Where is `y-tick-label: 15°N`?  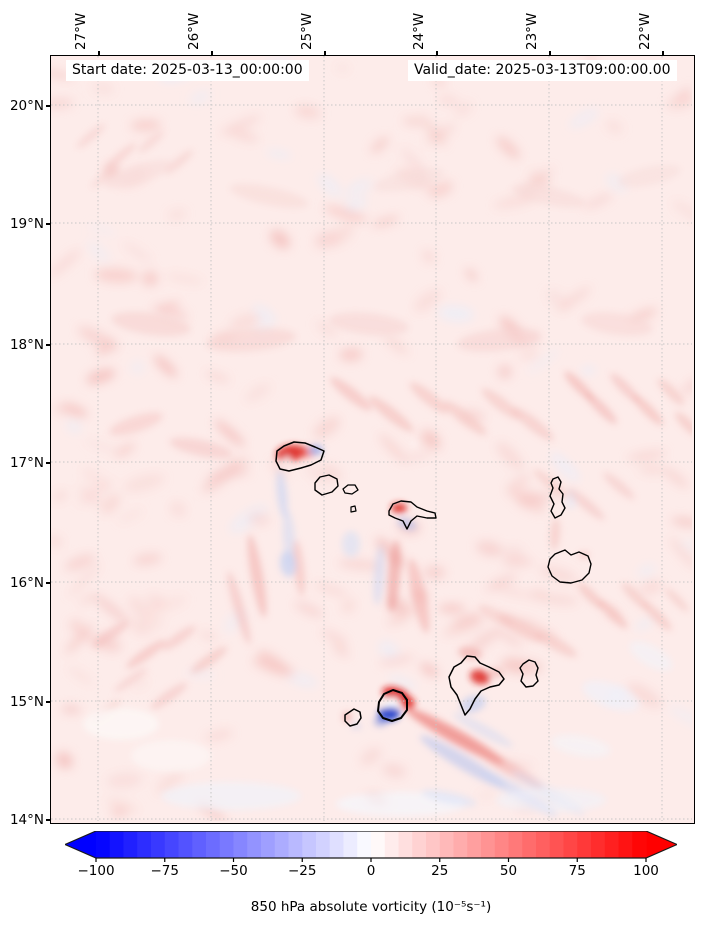 y-tick-label: 15°N is located at coordinates (26, 702).